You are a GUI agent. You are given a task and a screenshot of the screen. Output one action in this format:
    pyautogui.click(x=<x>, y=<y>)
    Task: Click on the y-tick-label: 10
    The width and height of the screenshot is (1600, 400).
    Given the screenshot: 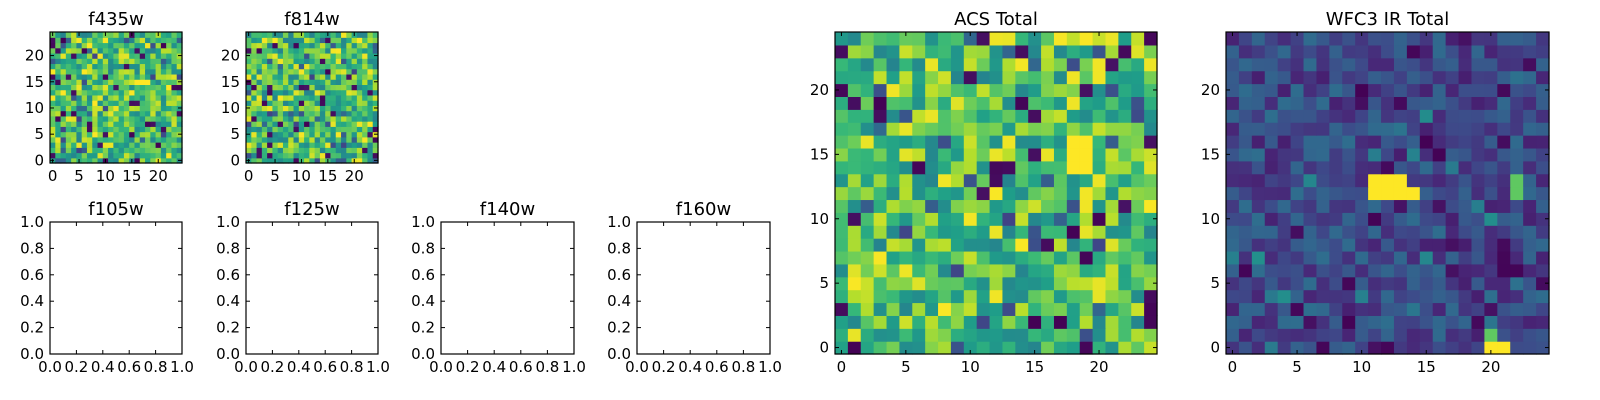 What is the action you would take?
    pyautogui.click(x=34, y=108)
    